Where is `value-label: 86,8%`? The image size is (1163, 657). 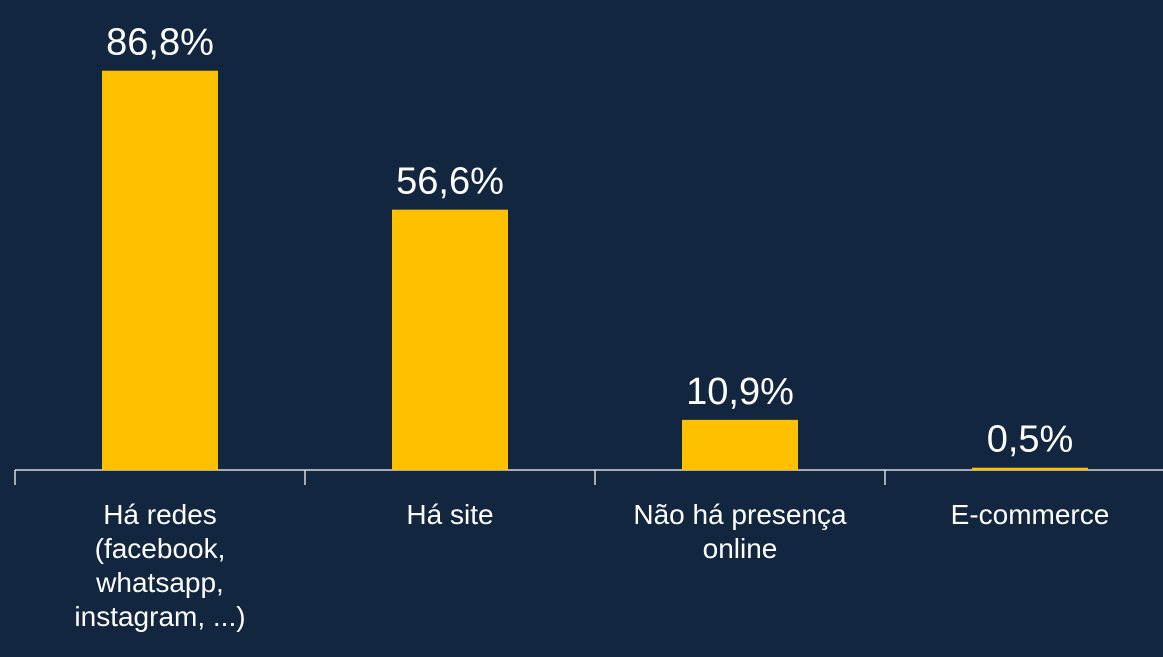 value-label: 86,8% is located at coordinates (160, 43).